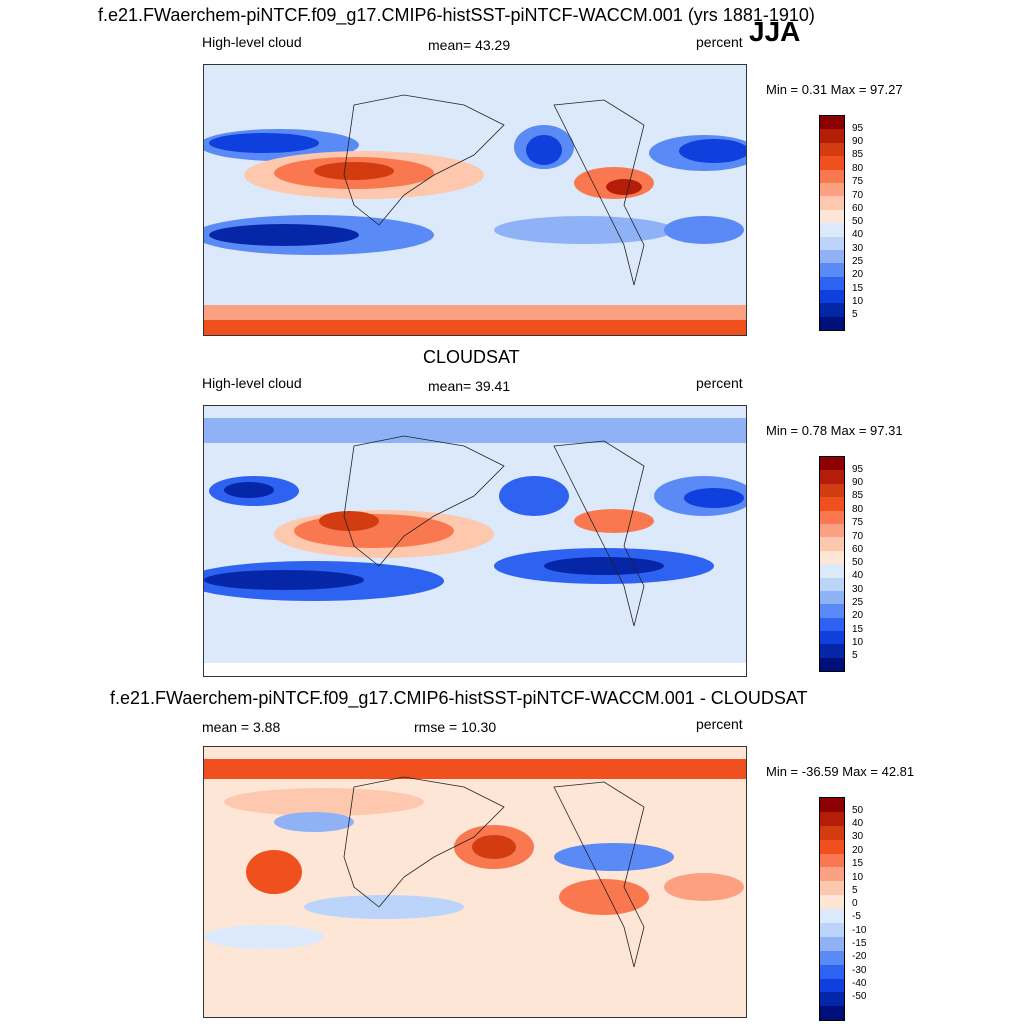 The width and height of the screenshot is (1024, 1024). What do you see at coordinates (241, 727) in the screenshot?
I see `panel3-left-label: mean = 3.88` at bounding box center [241, 727].